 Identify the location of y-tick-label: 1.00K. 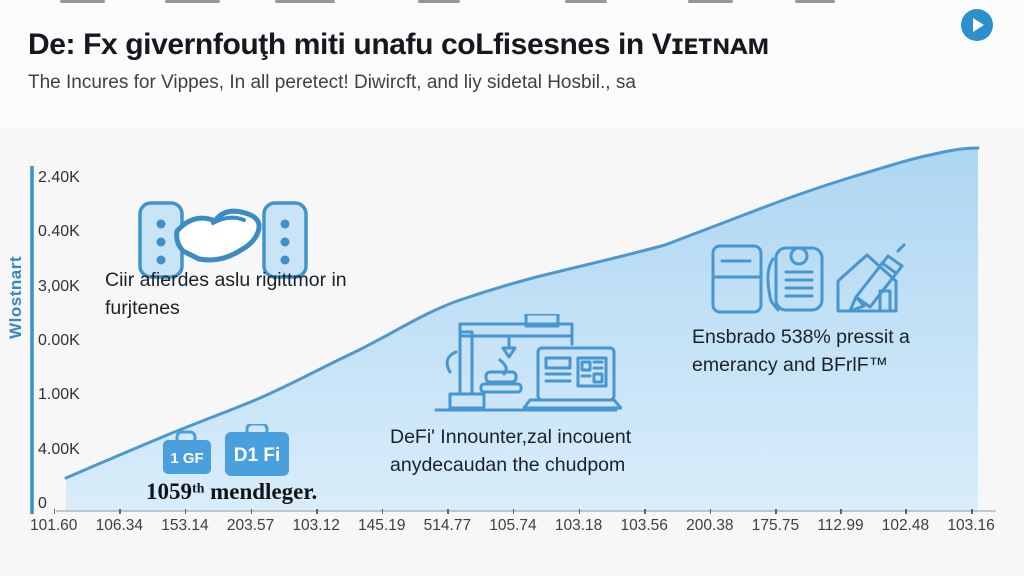
(59, 395).